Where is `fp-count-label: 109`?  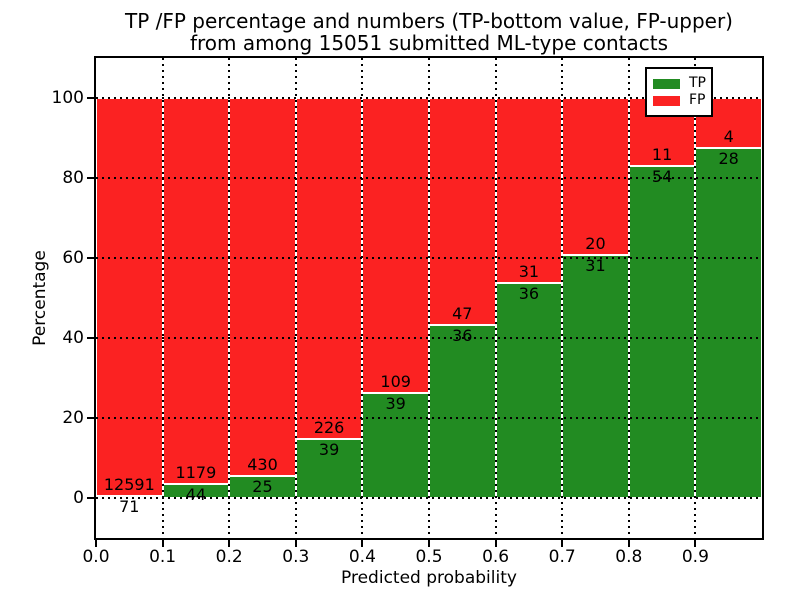 fp-count-label: 109 is located at coordinates (395, 381).